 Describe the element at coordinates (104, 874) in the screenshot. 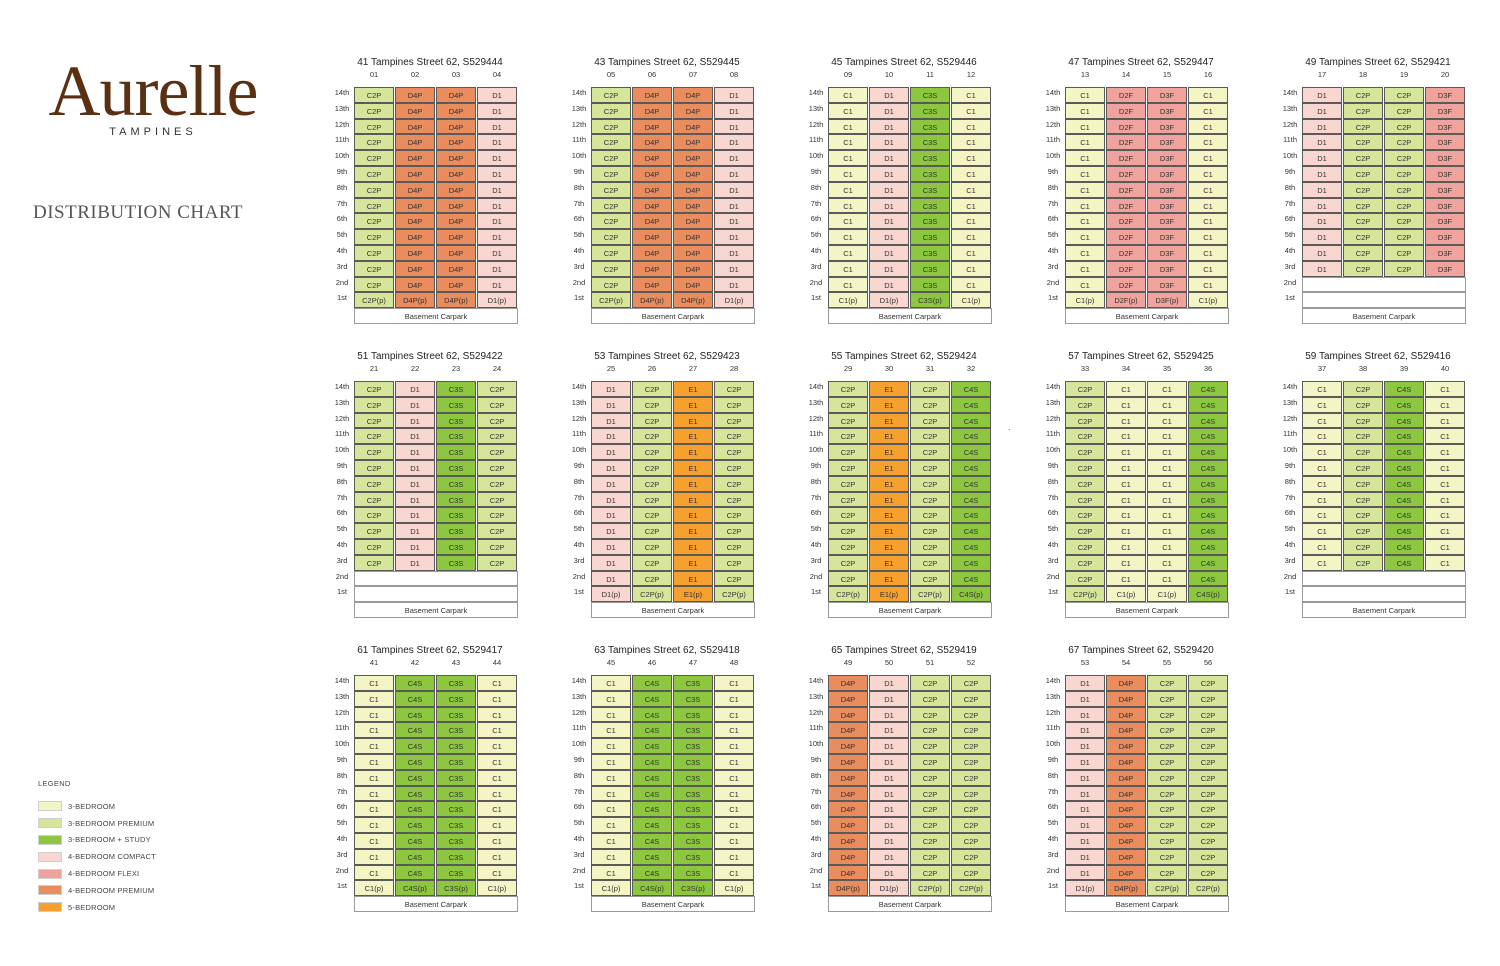

I see `legend-label: 4-BEDROOM FLEXI` at that location.